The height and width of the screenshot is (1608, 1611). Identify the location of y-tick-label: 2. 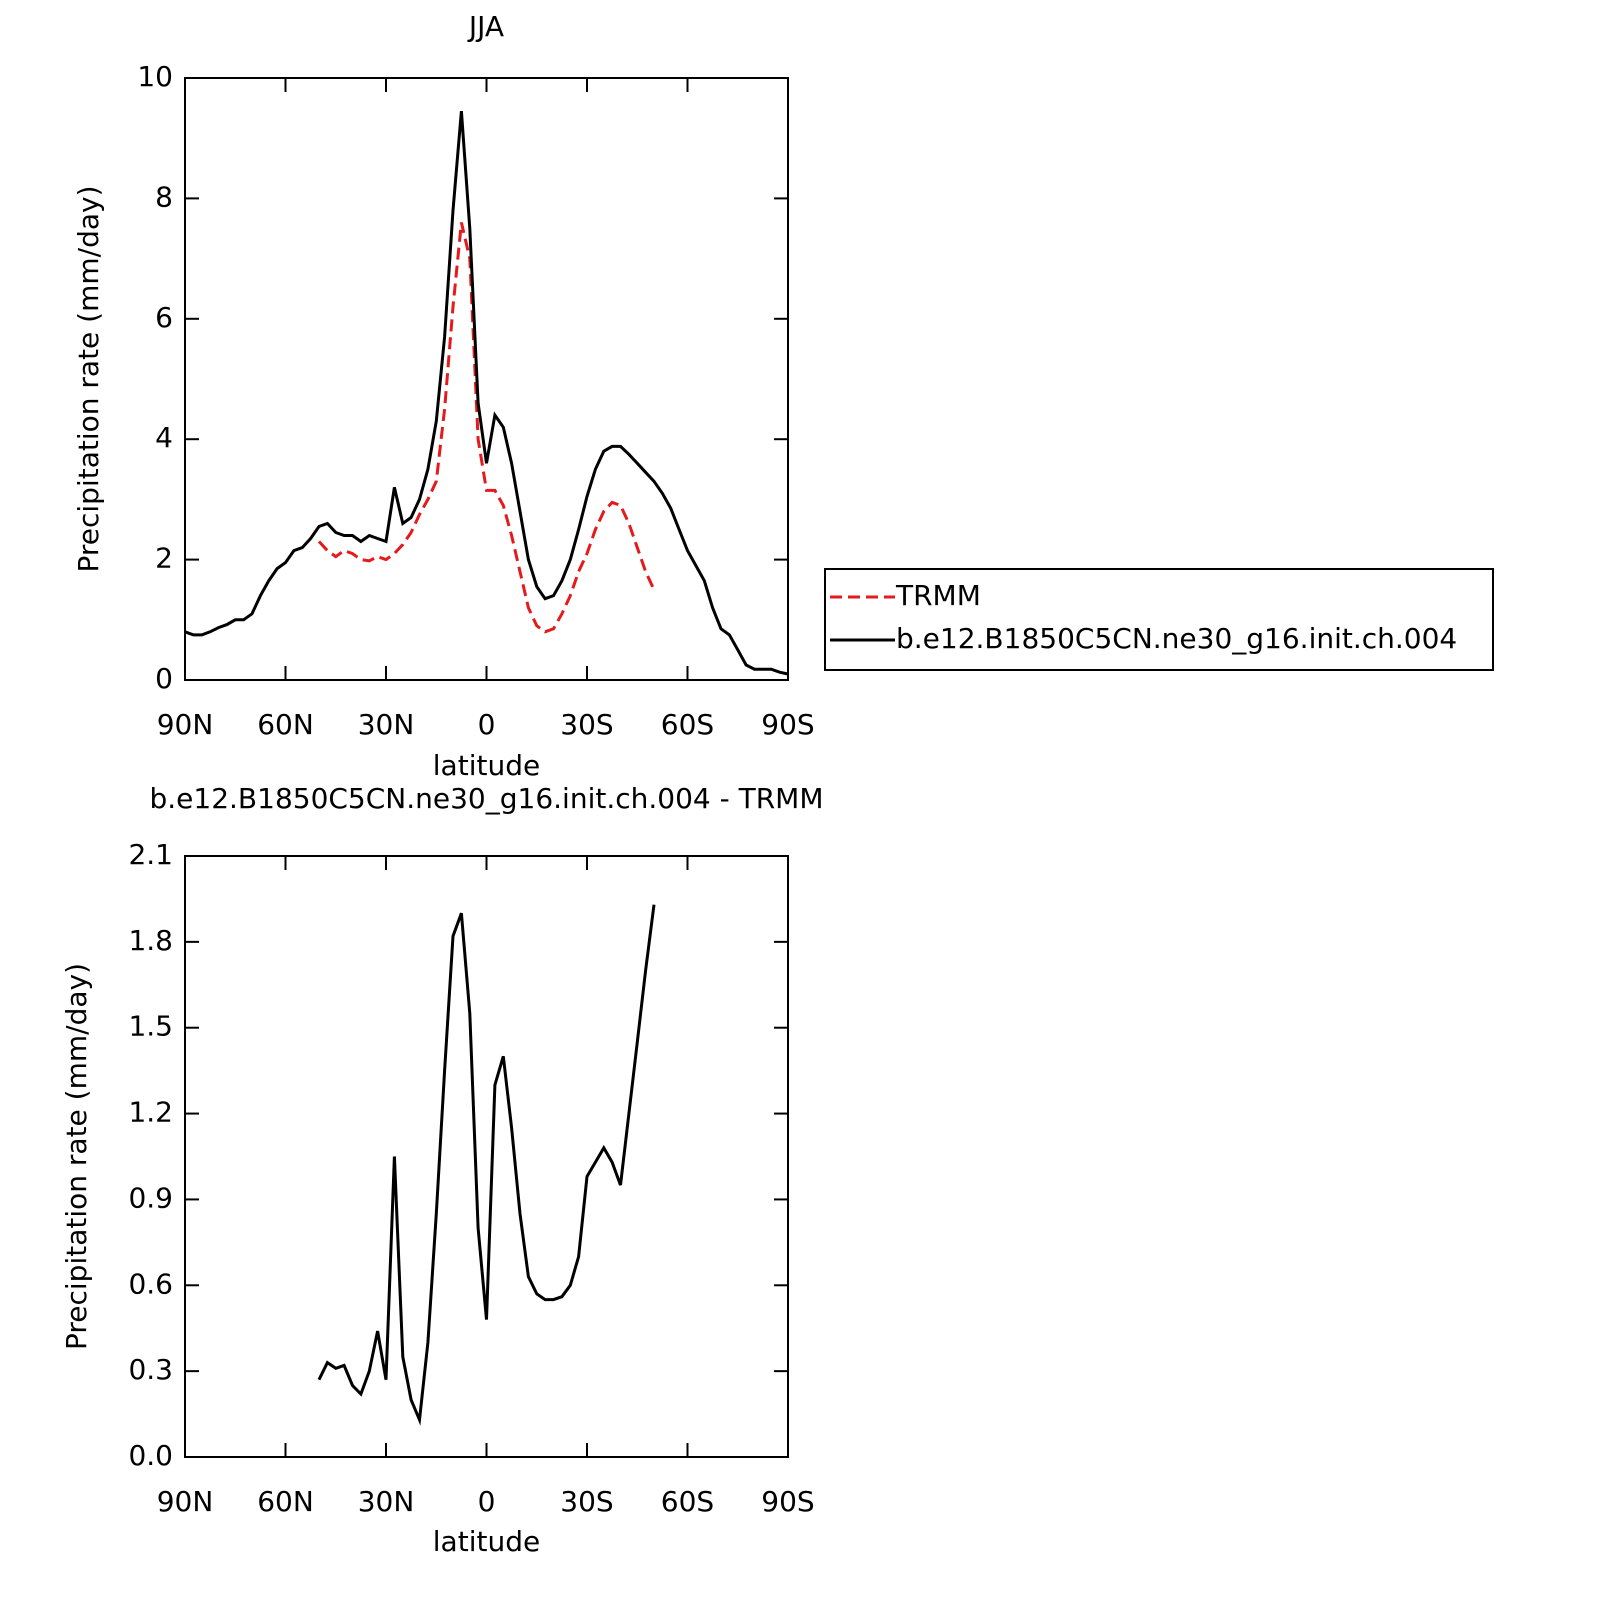
(164, 558).